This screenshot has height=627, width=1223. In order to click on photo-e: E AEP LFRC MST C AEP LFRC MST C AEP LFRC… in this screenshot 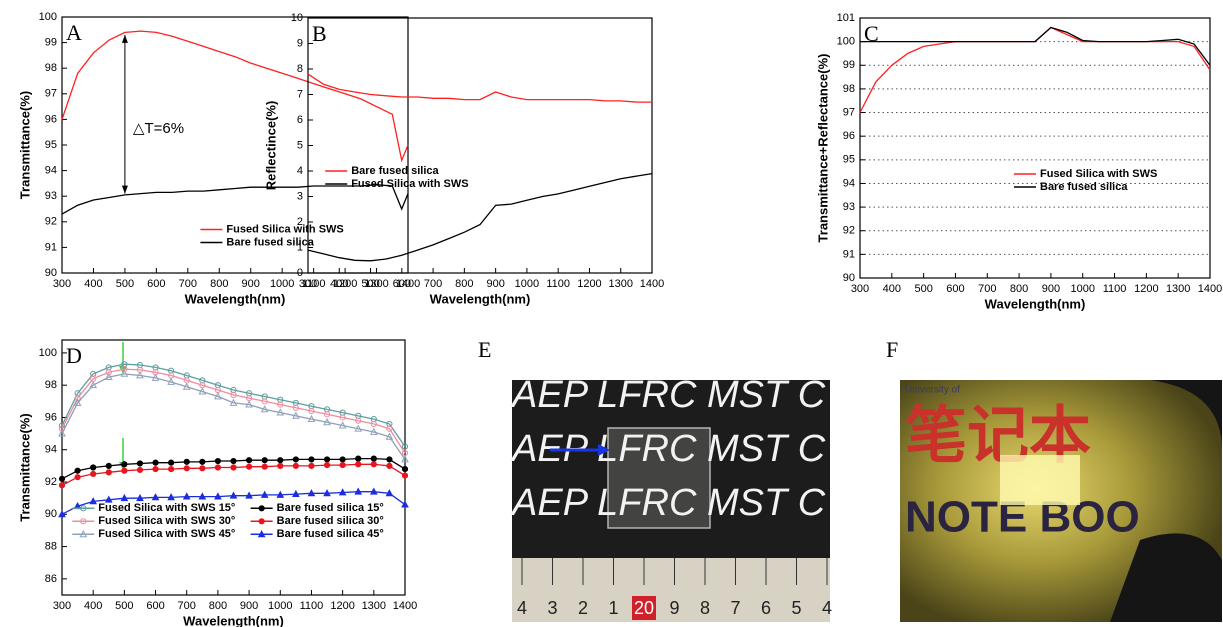, I will do `click(655, 479)`.